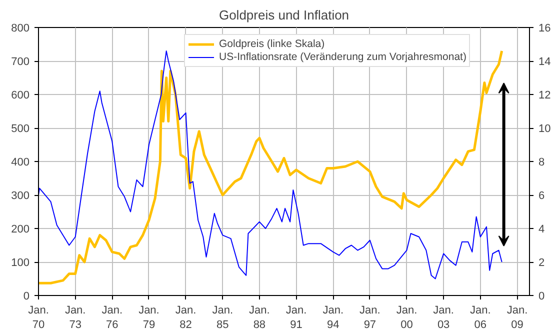 The width and height of the screenshot is (553, 333). I want to click on y-tick-label: 0, so click(26, 296).